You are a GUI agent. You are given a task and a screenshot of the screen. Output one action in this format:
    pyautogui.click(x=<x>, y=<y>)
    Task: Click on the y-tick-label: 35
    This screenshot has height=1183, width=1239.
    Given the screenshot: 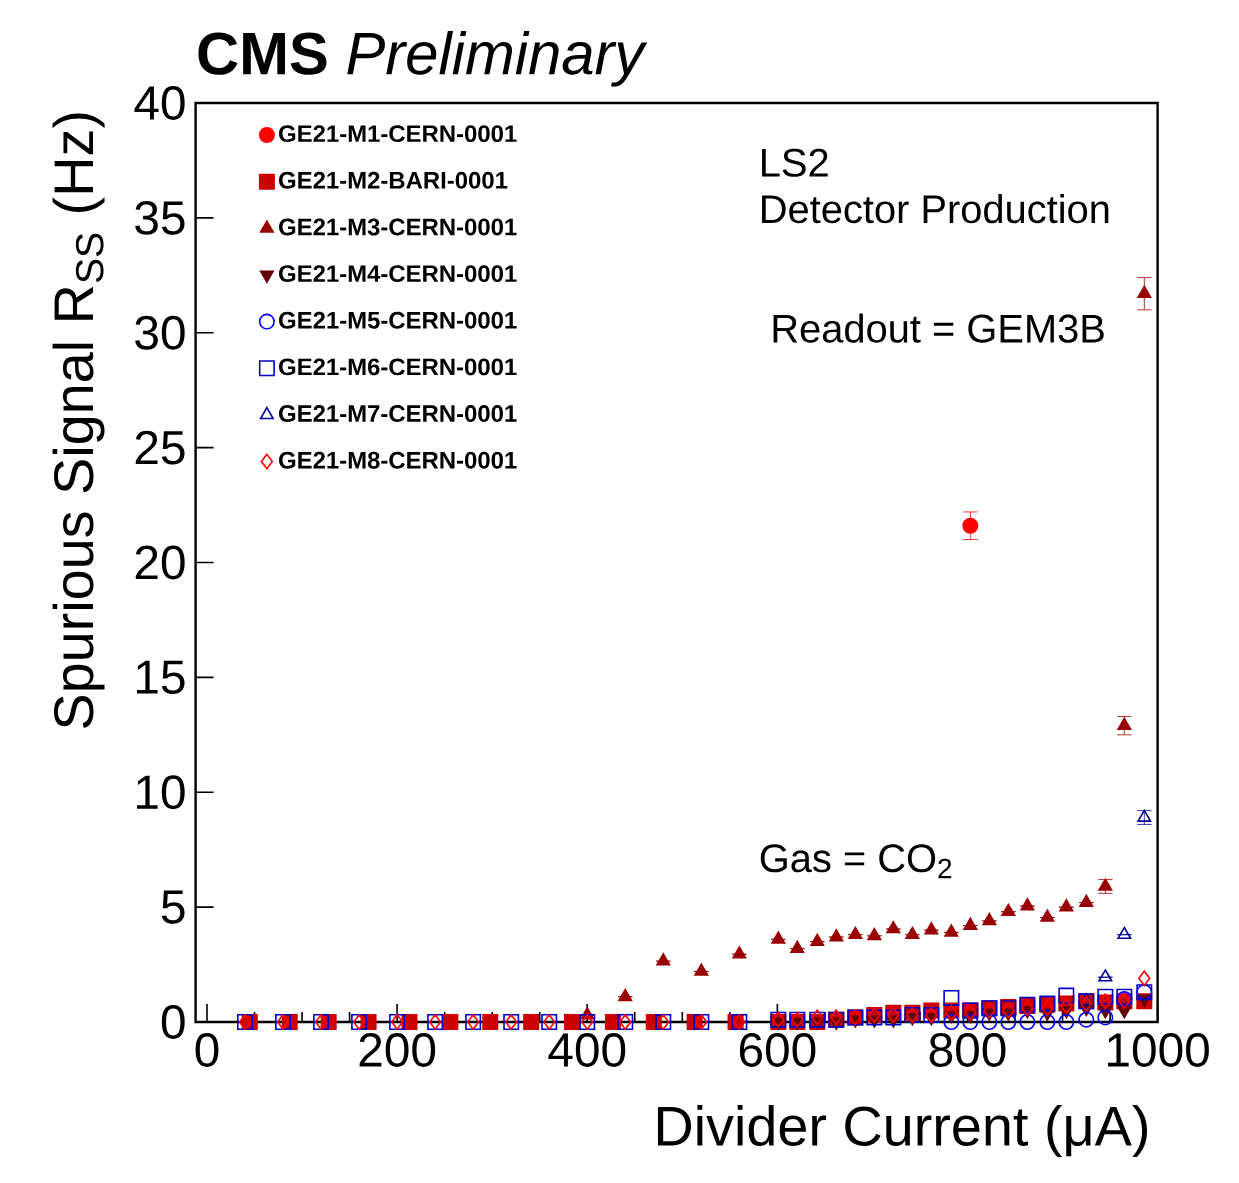 What is the action you would take?
    pyautogui.click(x=160, y=217)
    